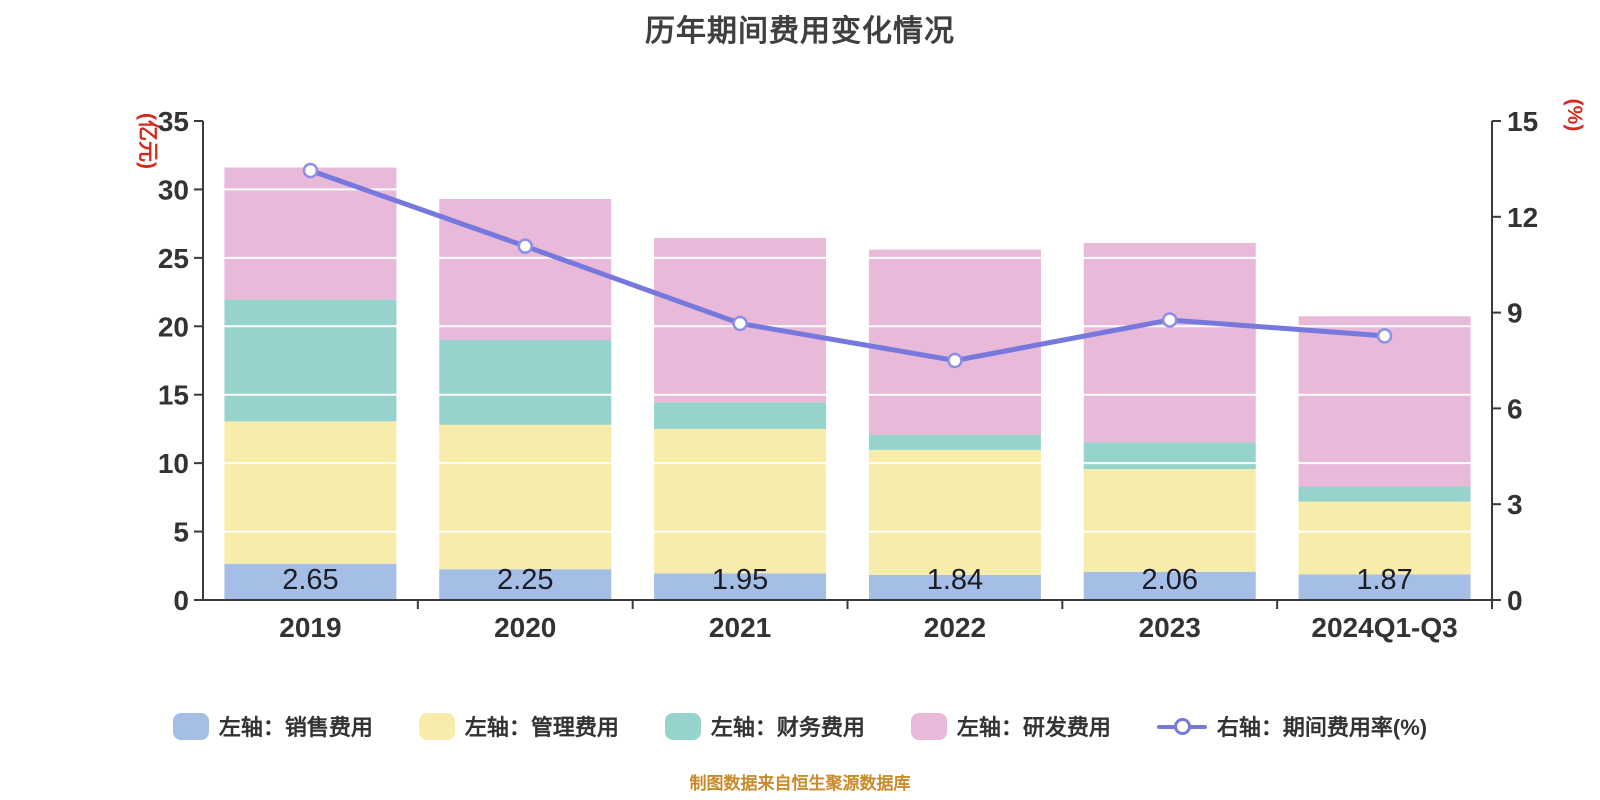 The image size is (1600, 800). What do you see at coordinates (525, 580) in the screenshot?
I see `bar-value-label: 2.25` at bounding box center [525, 580].